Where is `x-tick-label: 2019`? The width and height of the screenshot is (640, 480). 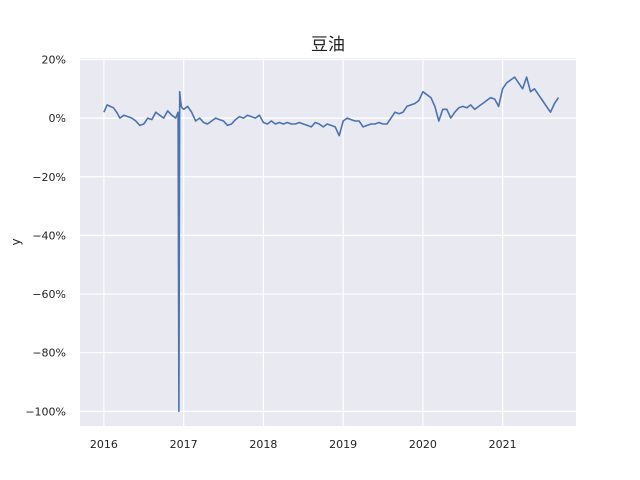 x-tick-label: 2019 is located at coordinates (343, 444).